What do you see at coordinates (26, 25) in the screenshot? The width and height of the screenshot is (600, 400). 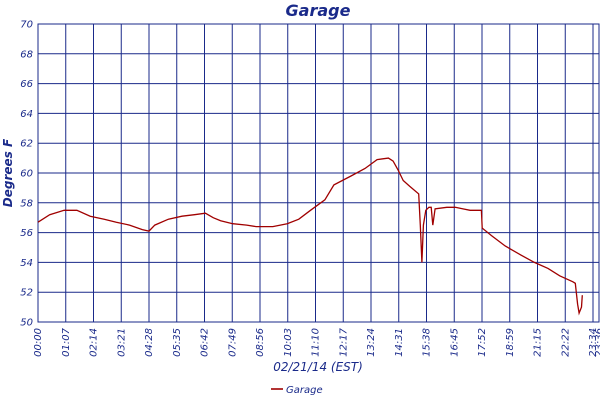 I see `y-tick-label: 70` at bounding box center [26, 25].